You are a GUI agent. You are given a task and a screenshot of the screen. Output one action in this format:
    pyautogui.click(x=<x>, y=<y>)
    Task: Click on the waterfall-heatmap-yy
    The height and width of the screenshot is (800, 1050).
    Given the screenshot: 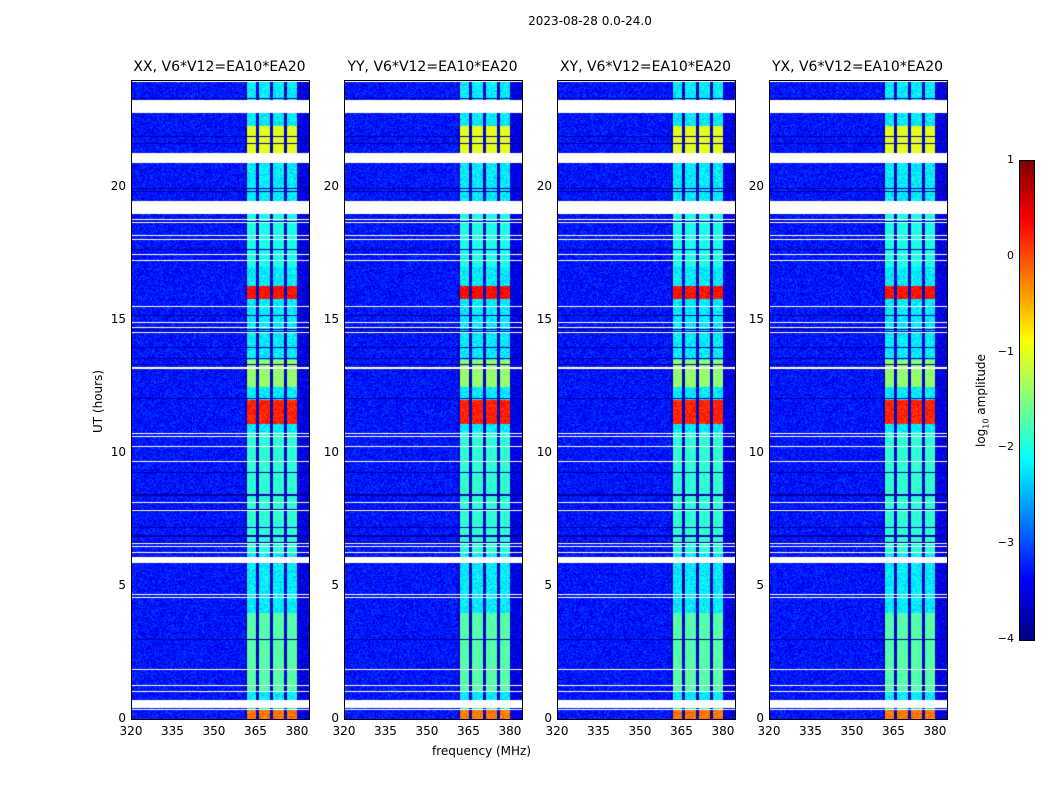 What is the action you would take?
    pyautogui.click(x=433, y=400)
    